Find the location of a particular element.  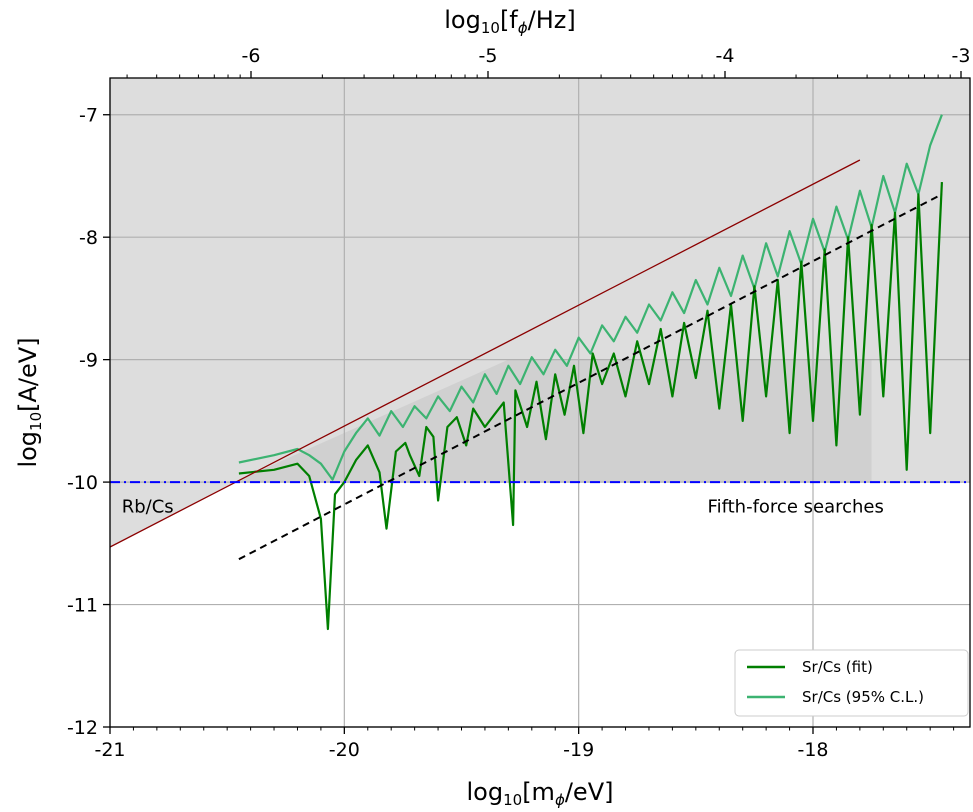

y-tick-label-1: -11 is located at coordinates (82, 606).